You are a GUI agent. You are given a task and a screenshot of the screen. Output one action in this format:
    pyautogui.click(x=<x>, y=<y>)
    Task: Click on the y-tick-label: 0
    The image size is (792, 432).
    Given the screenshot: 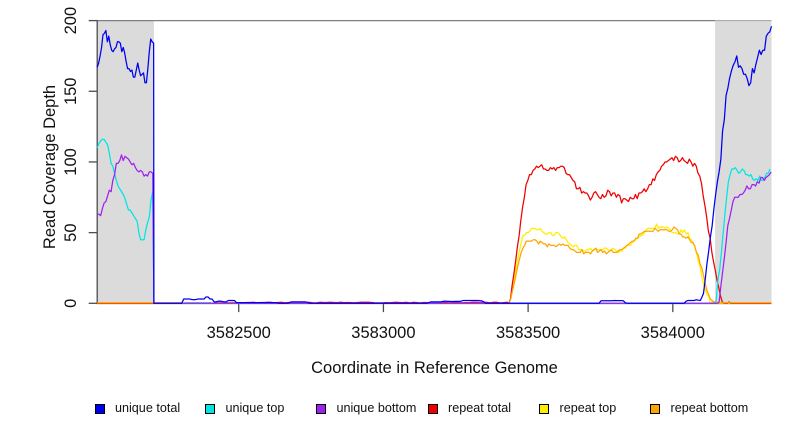 What is the action you would take?
    pyautogui.click(x=71, y=303)
    